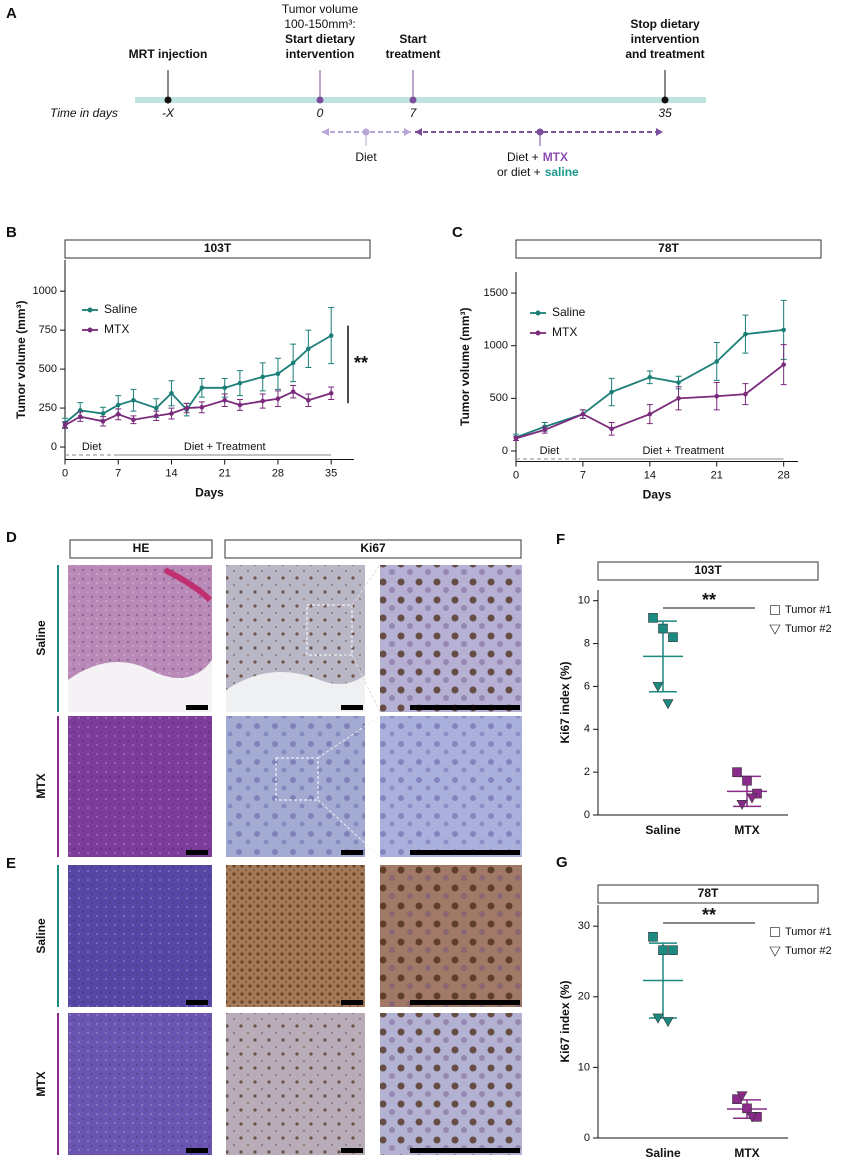  I want to click on event-time: 35, so click(665, 113).